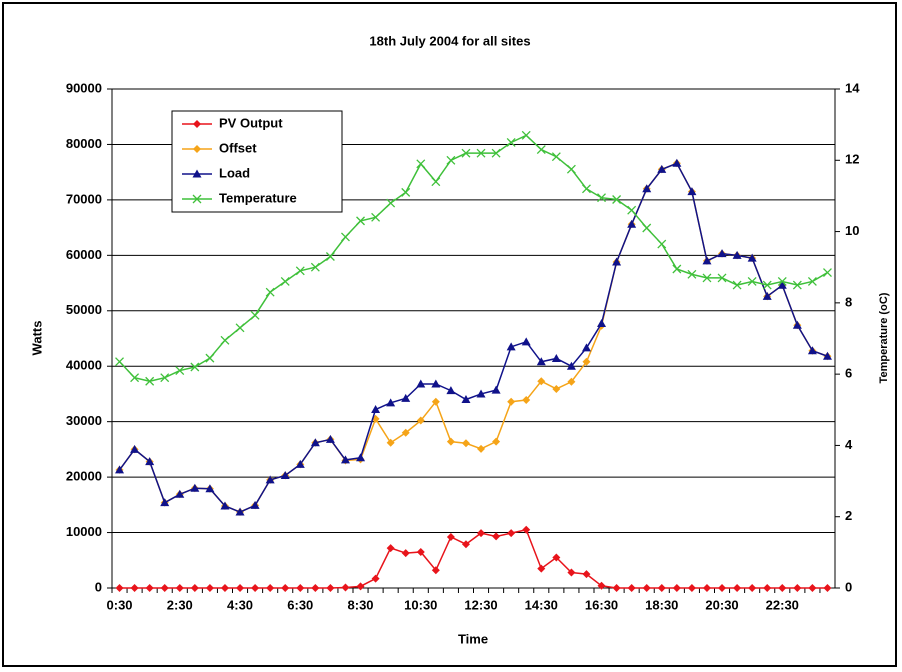 The image size is (902, 672). I want to click on x-tick-label: 6:30, so click(300, 604).